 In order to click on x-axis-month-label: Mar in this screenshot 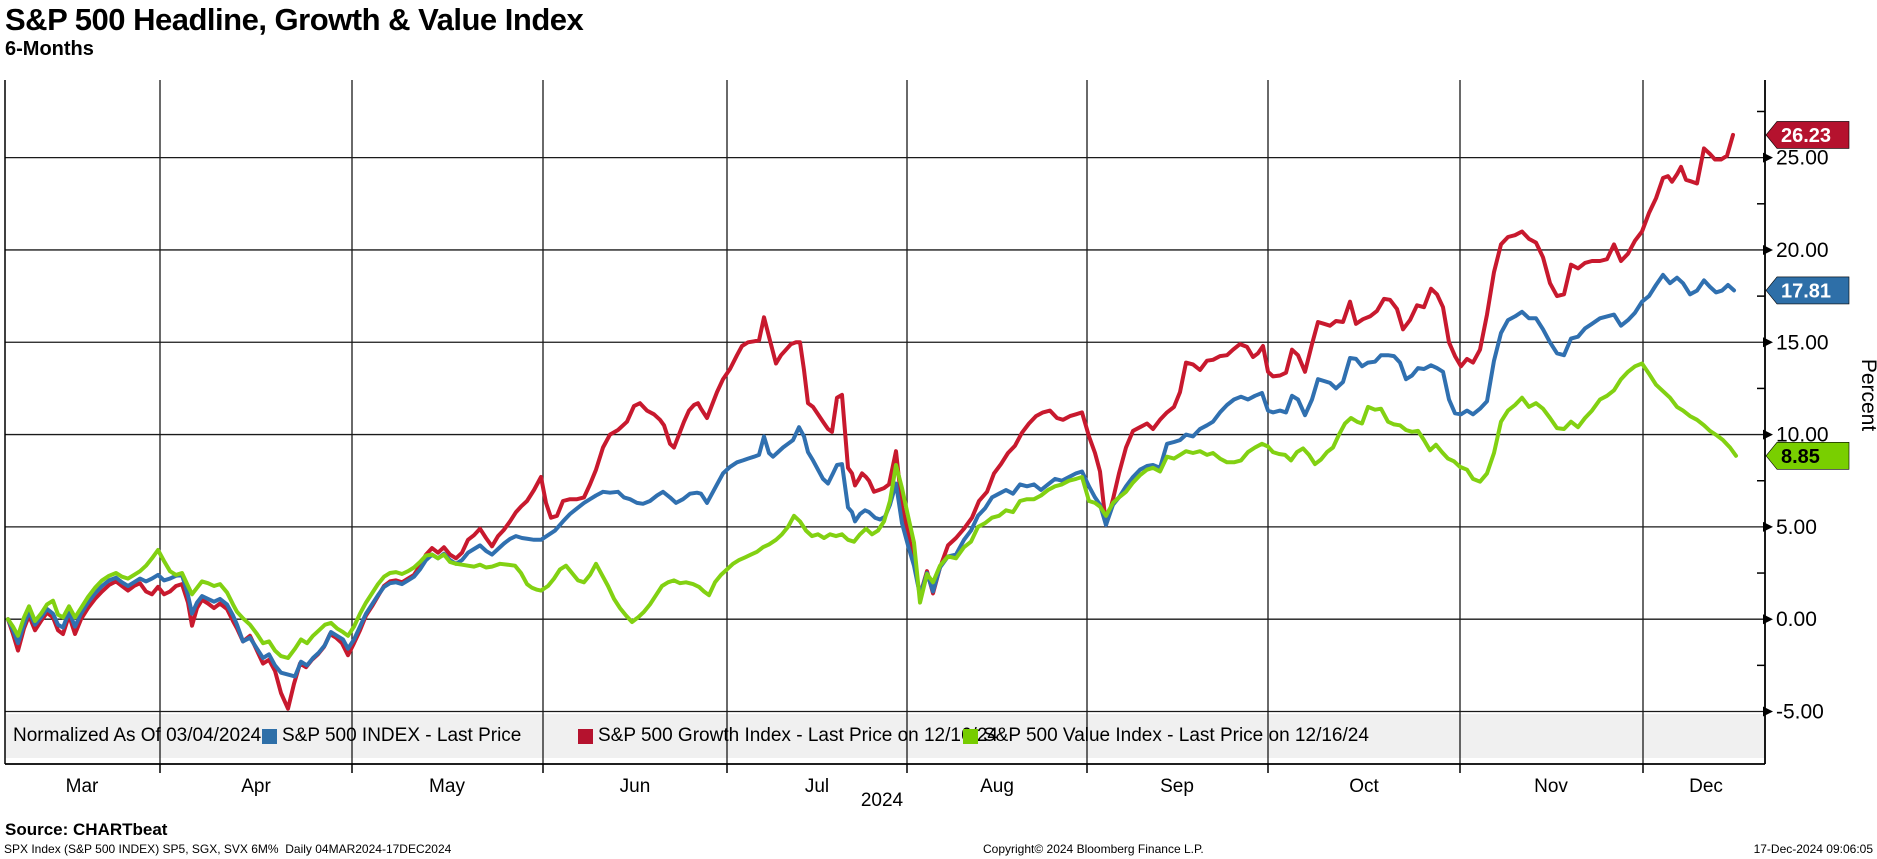, I will do `click(82, 786)`.